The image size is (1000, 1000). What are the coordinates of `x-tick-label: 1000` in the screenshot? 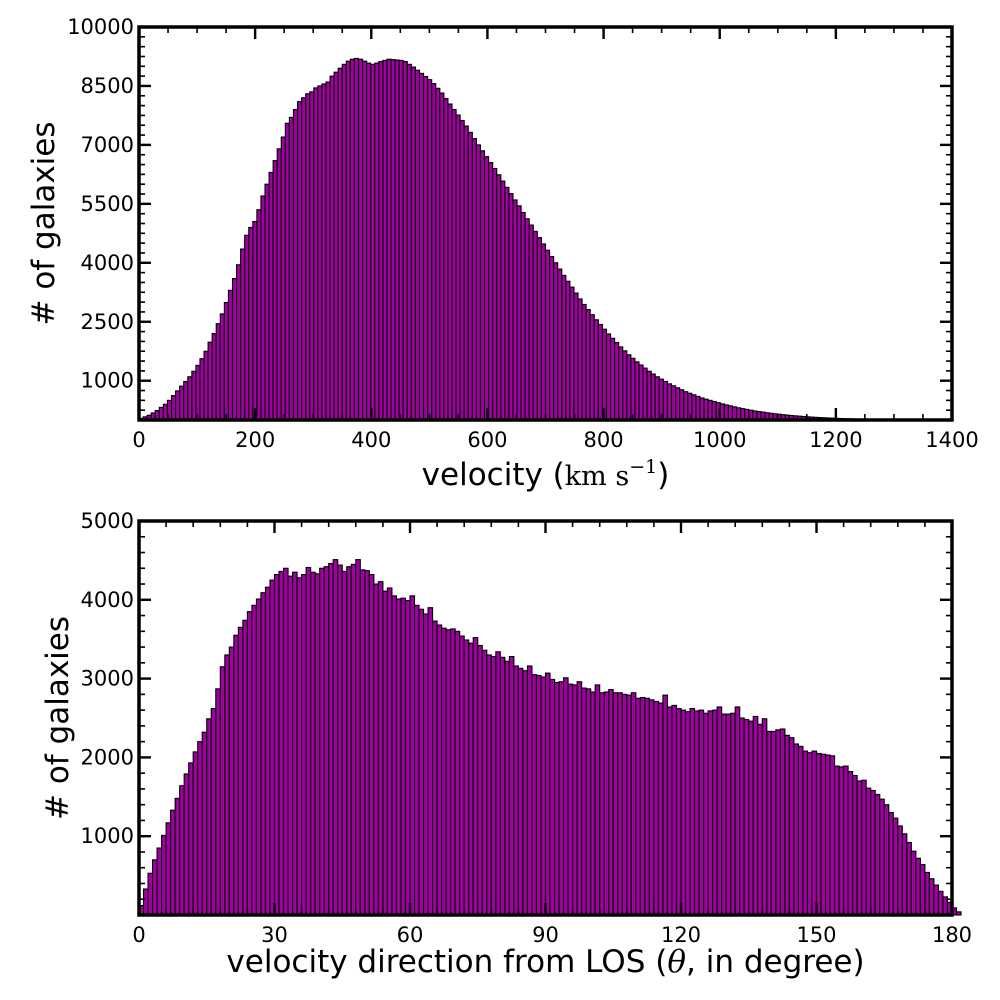 It's located at (719, 440).